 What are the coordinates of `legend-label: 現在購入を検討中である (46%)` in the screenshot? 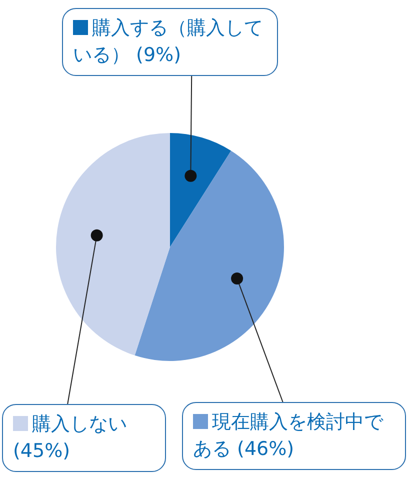 It's located at (288, 435).